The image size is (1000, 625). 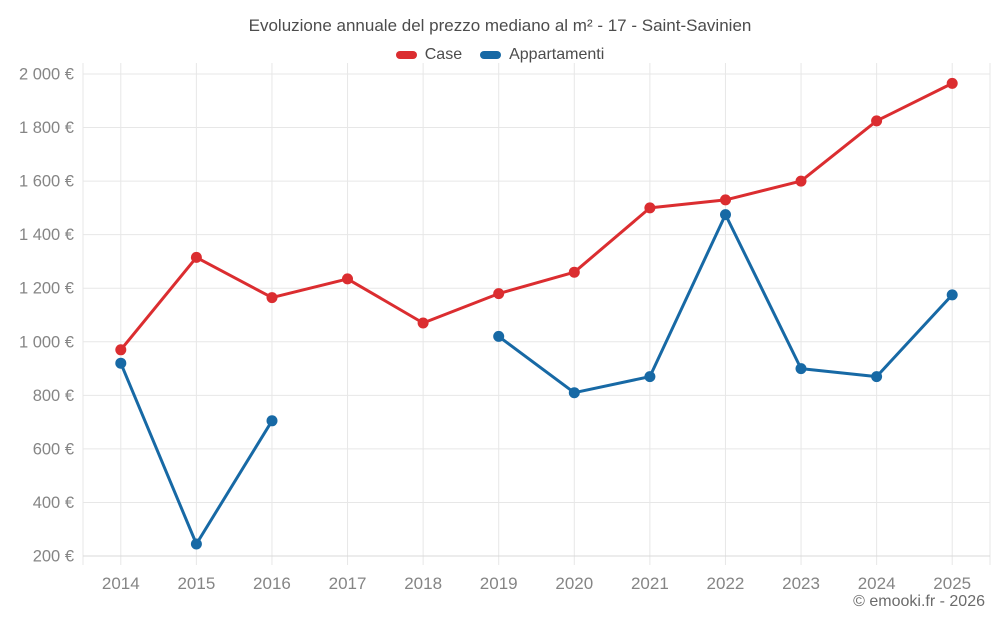 I want to click on y-axis-tick-label: 400 €, so click(x=53, y=503).